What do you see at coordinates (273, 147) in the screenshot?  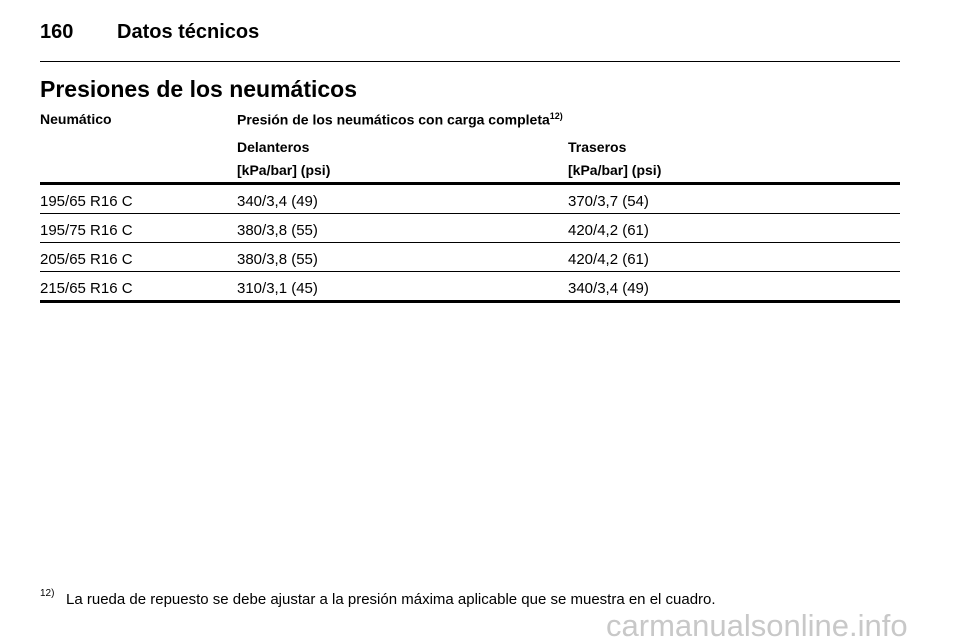 I see `column-header: Delanteros` at bounding box center [273, 147].